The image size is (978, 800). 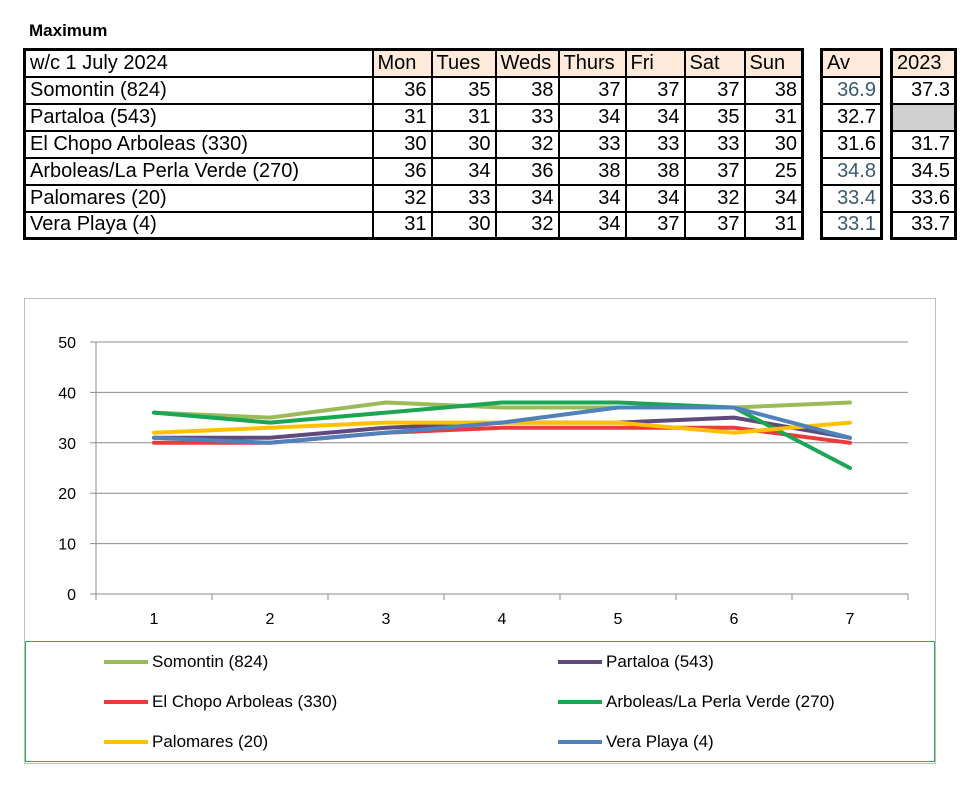 I want to click on average-cell: 31.6, so click(x=851, y=144).